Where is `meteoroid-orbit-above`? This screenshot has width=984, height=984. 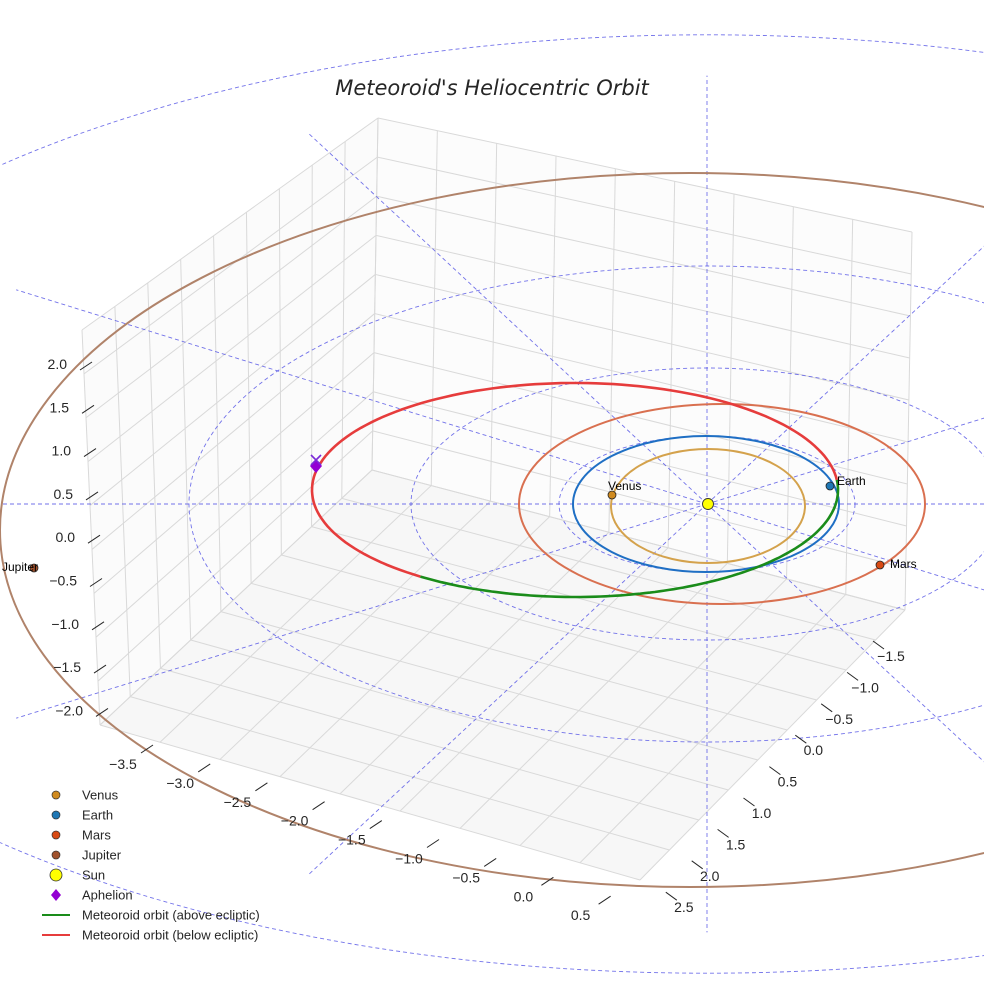 meteoroid-orbit-above is located at coordinates (630, 539).